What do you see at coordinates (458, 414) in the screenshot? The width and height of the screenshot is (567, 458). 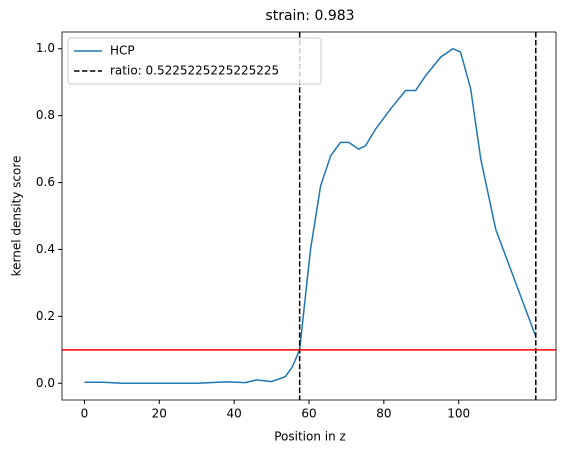 I see `x-tick-label: 100` at bounding box center [458, 414].